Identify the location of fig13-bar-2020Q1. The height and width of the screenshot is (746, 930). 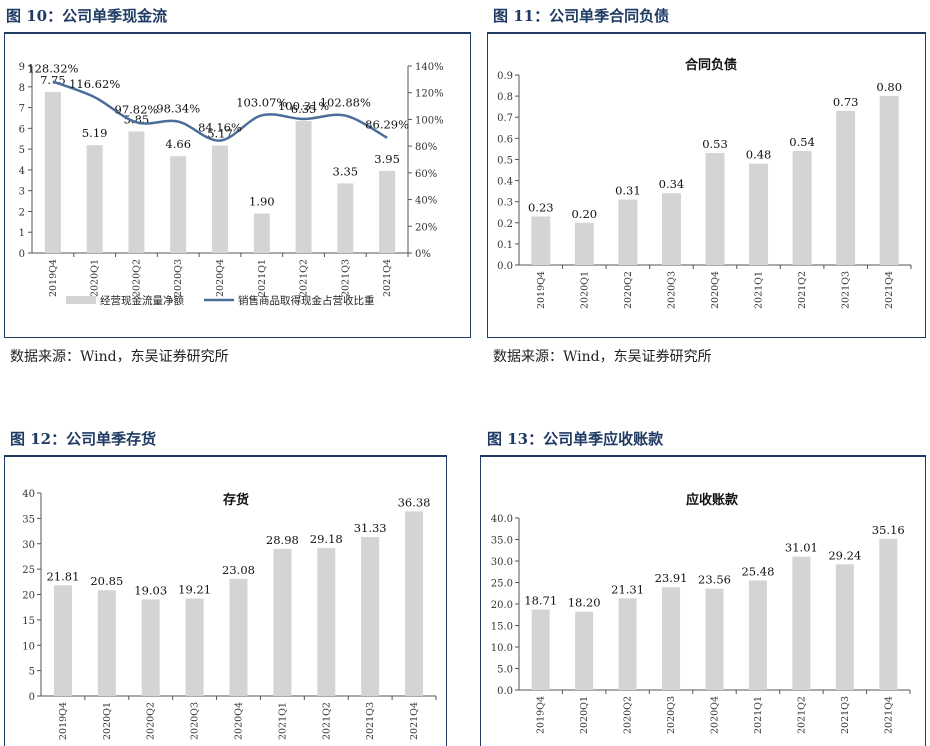
(584, 650).